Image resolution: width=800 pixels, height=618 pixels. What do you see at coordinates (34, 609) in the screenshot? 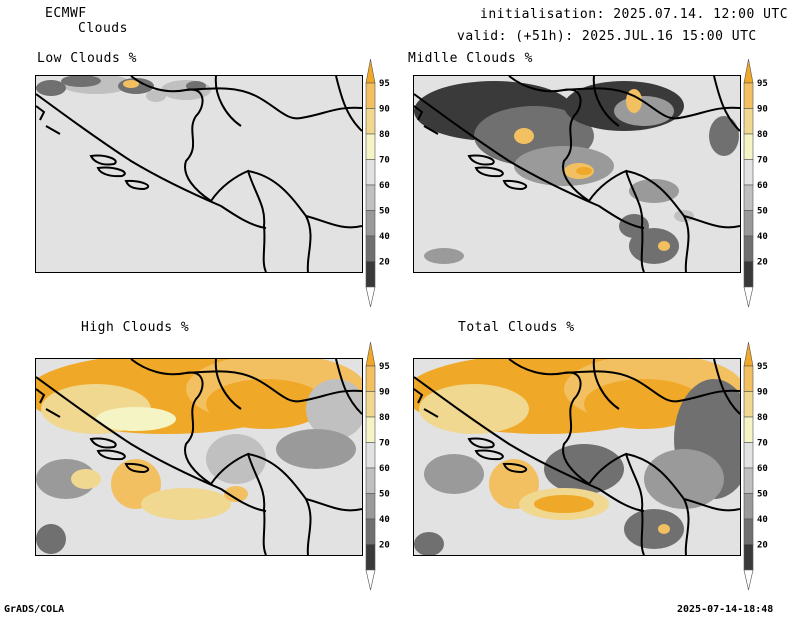
I see `footer-credit: GrADS/COLA` at bounding box center [34, 609].